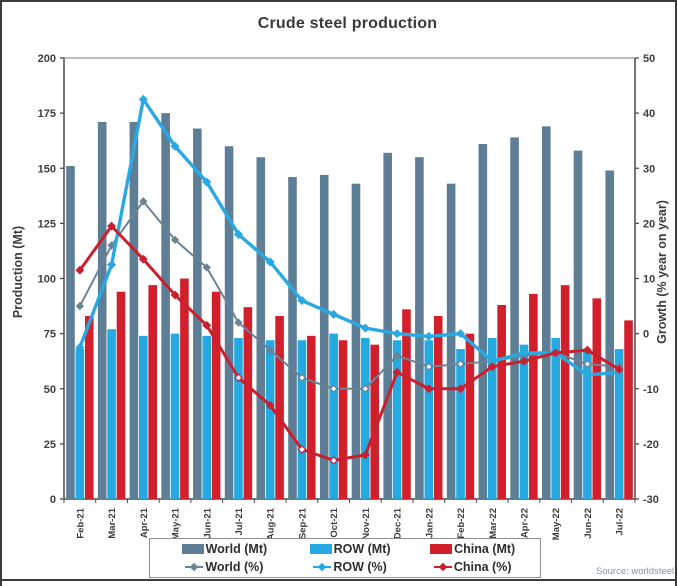 The height and width of the screenshot is (586, 677). I want to click on left-tick-label: 75, so click(50, 335).